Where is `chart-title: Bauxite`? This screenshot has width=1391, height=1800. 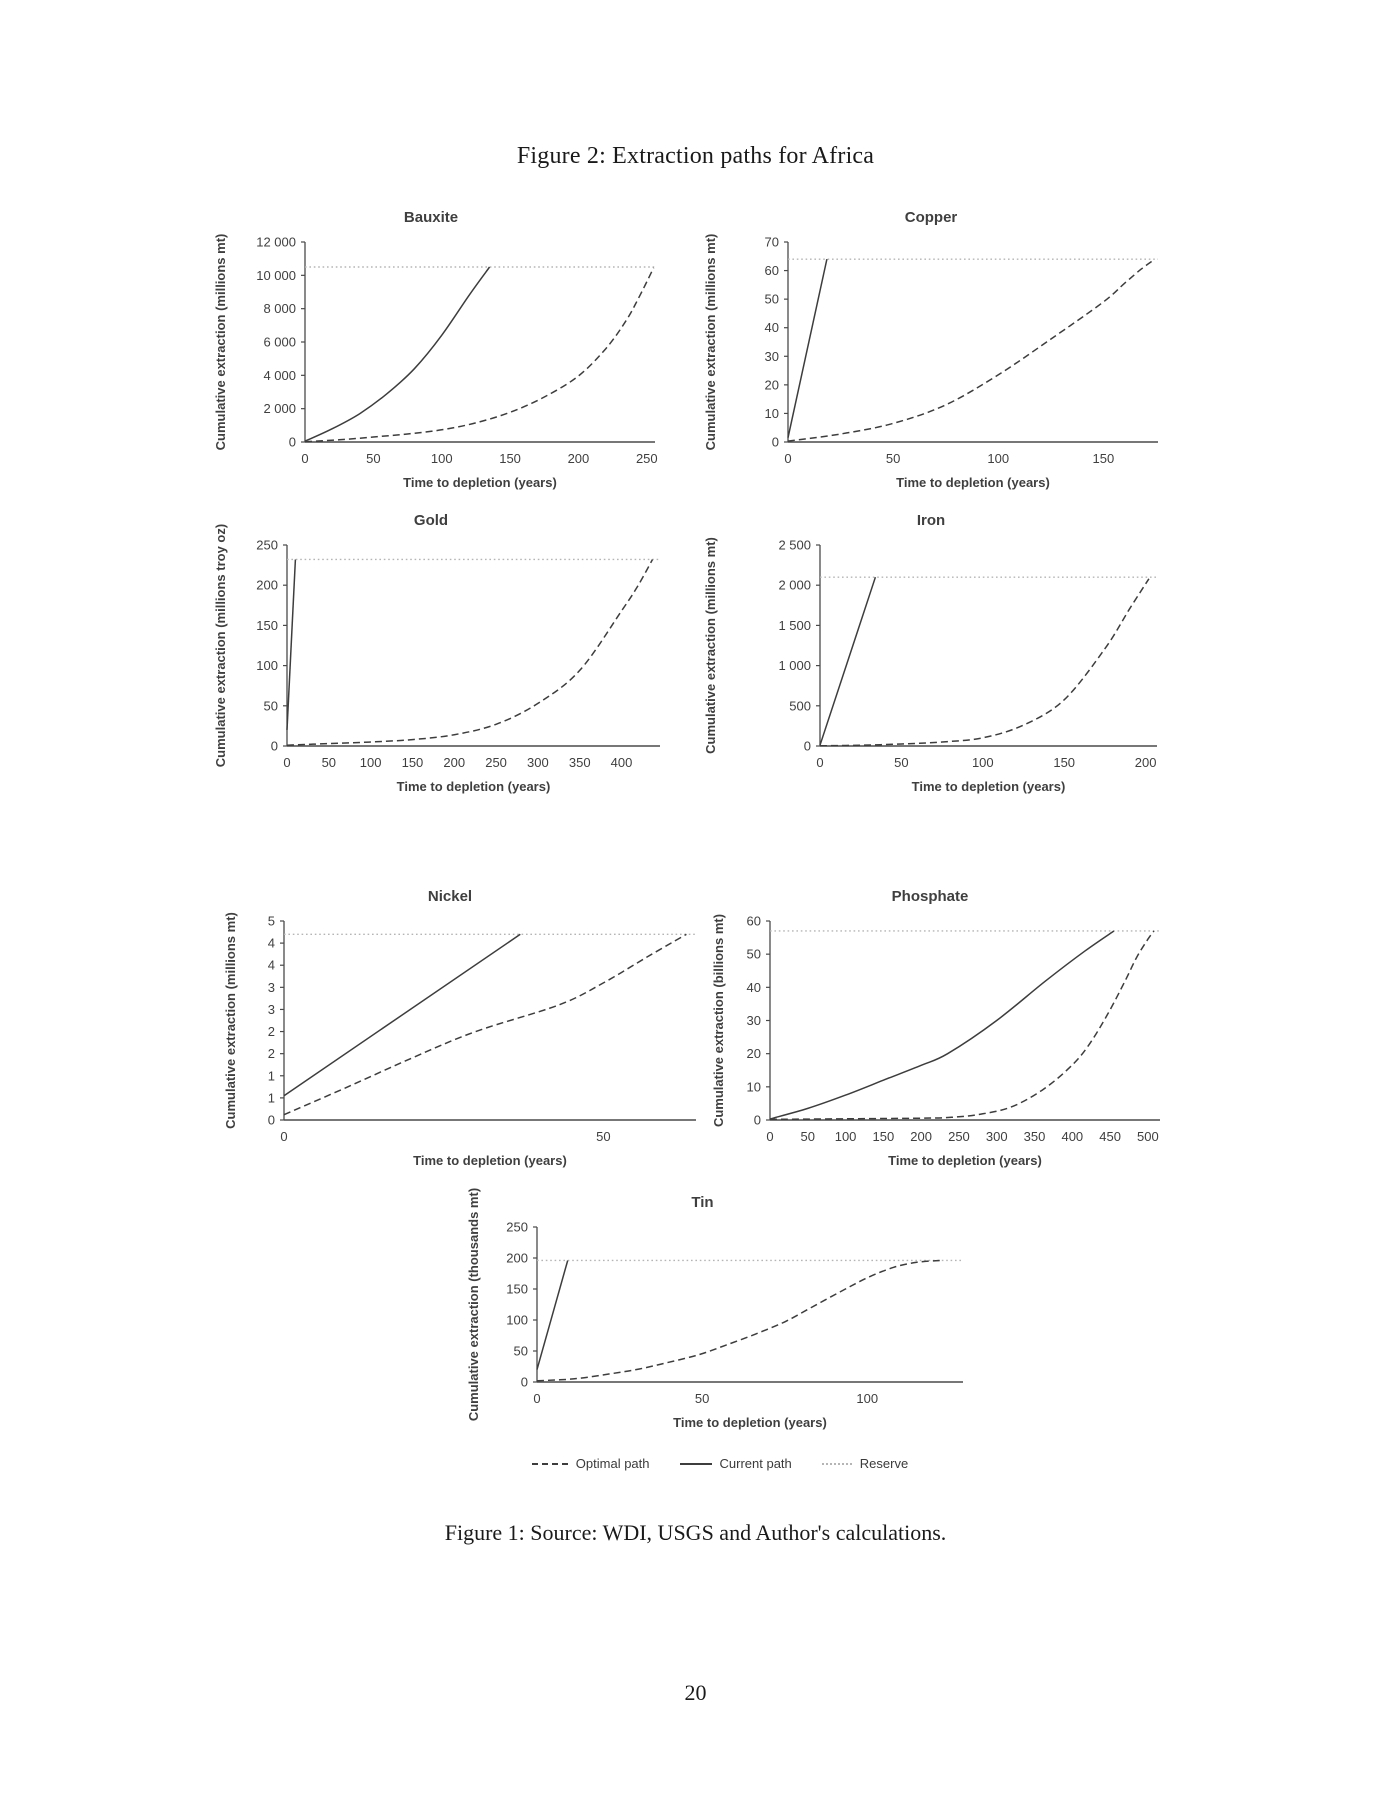
chart-title: Bauxite is located at coordinates (431, 217).